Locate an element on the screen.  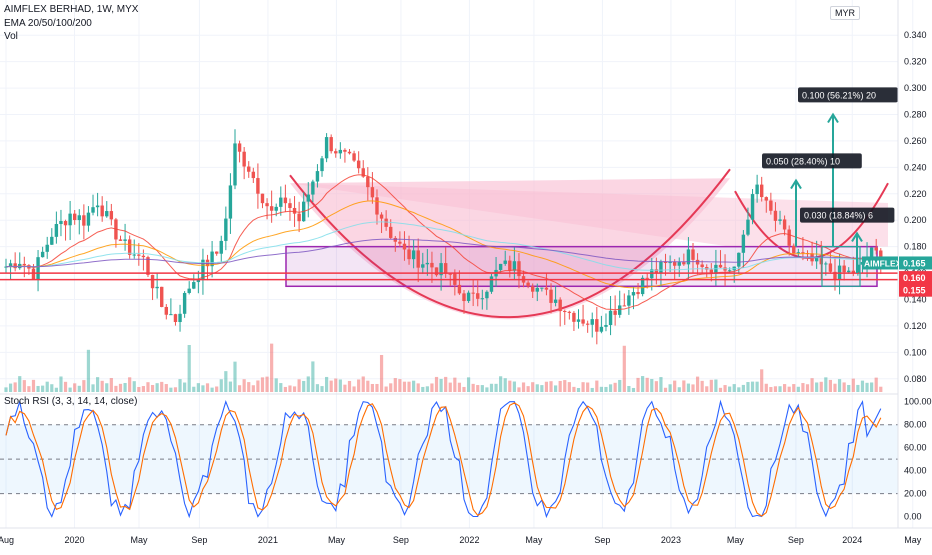
price-tick-label: 0.200 is located at coordinates (915, 220).